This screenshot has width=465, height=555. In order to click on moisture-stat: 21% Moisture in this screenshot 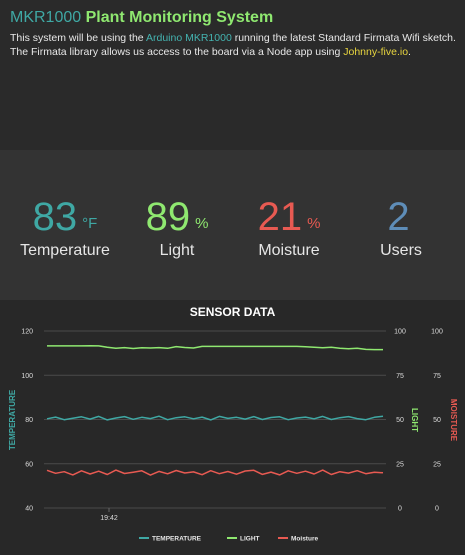, I will do `click(289, 227)`.